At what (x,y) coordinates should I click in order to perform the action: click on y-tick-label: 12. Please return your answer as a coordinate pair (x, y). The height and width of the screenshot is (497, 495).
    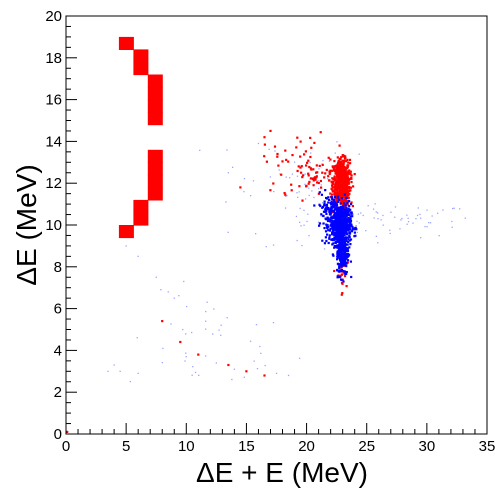
    Looking at the image, I should click on (53, 183).